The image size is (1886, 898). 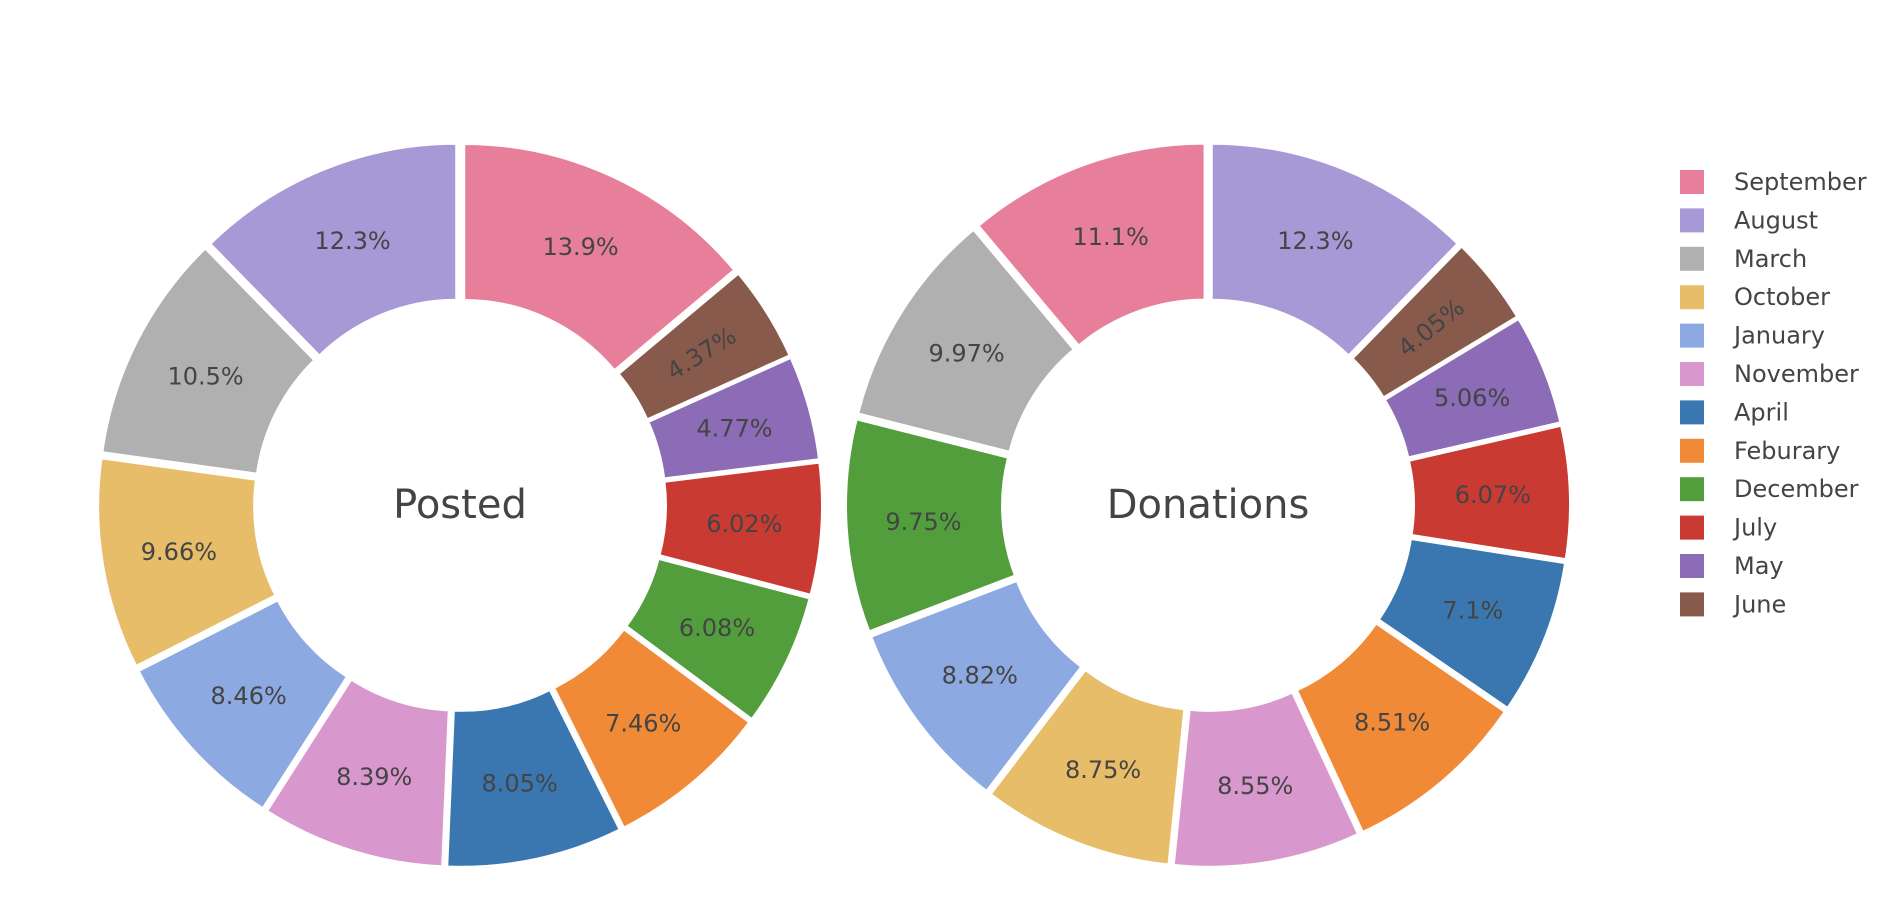 What do you see at coordinates (1493, 495) in the screenshot?
I see `slice-label-july: 6.07%` at bounding box center [1493, 495].